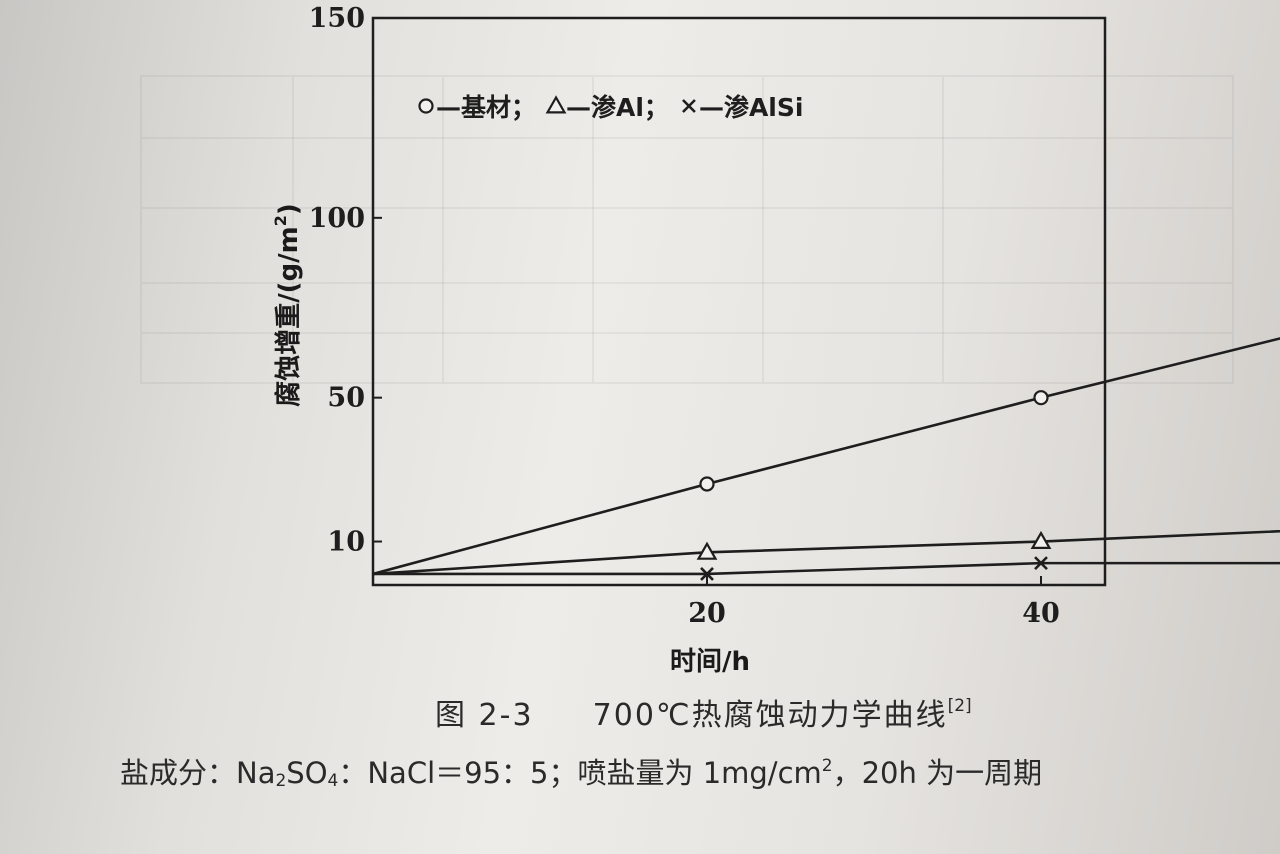 The image size is (1280, 854). What do you see at coordinates (288, 316) in the screenshot?
I see `y-axis-label-main: 腐蚀增重/(g/m` at bounding box center [288, 316].